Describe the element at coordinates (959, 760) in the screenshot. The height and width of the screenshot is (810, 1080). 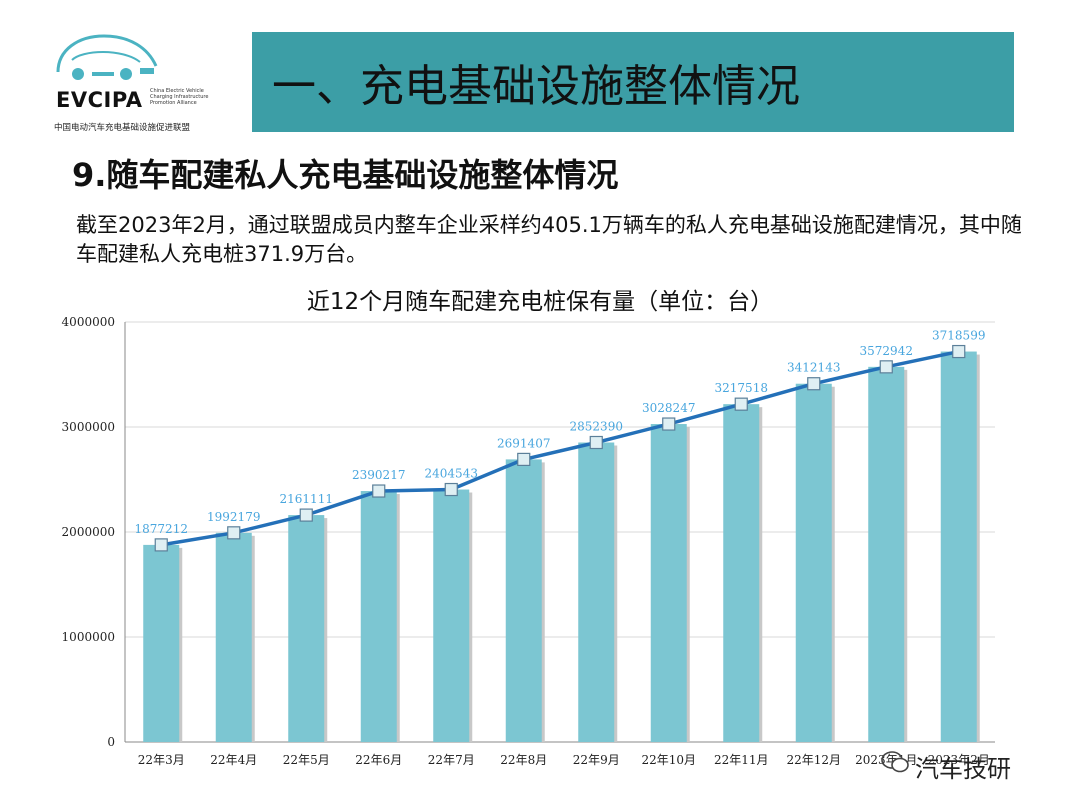
I see `x-tick-label: 2023年2月` at that location.